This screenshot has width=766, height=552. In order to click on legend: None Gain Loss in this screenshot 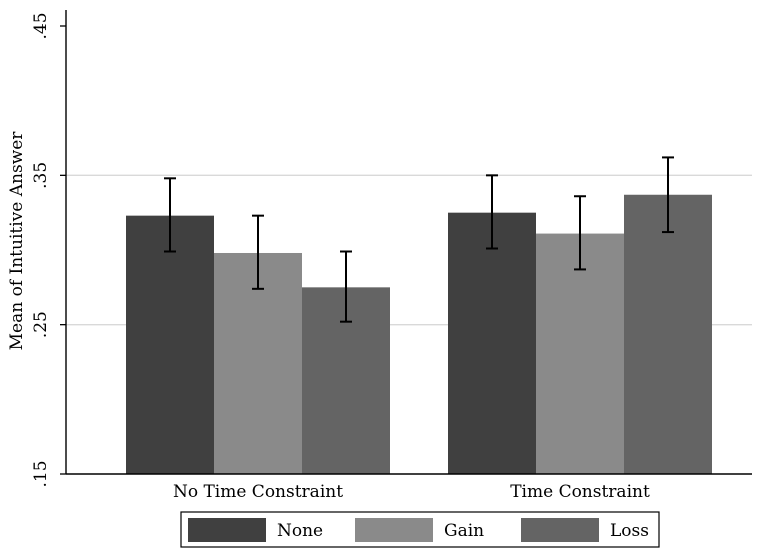, I will do `click(420, 529)`.